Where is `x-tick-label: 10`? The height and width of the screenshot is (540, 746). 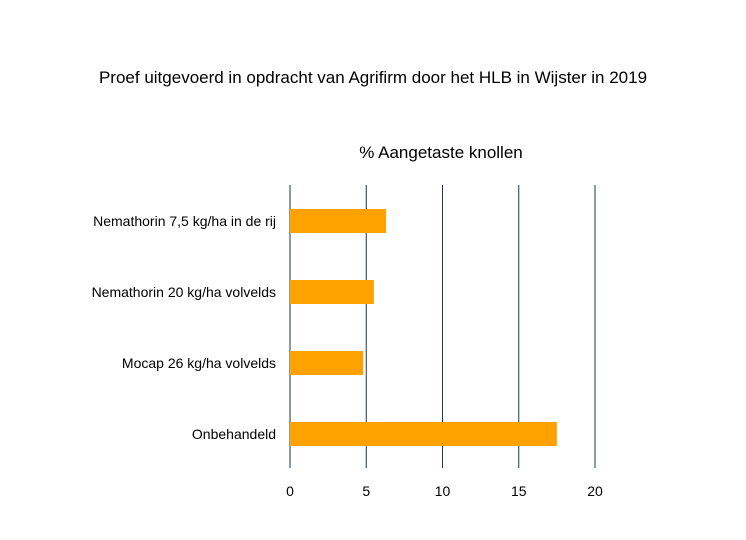
x-tick-label: 10 is located at coordinates (443, 491).